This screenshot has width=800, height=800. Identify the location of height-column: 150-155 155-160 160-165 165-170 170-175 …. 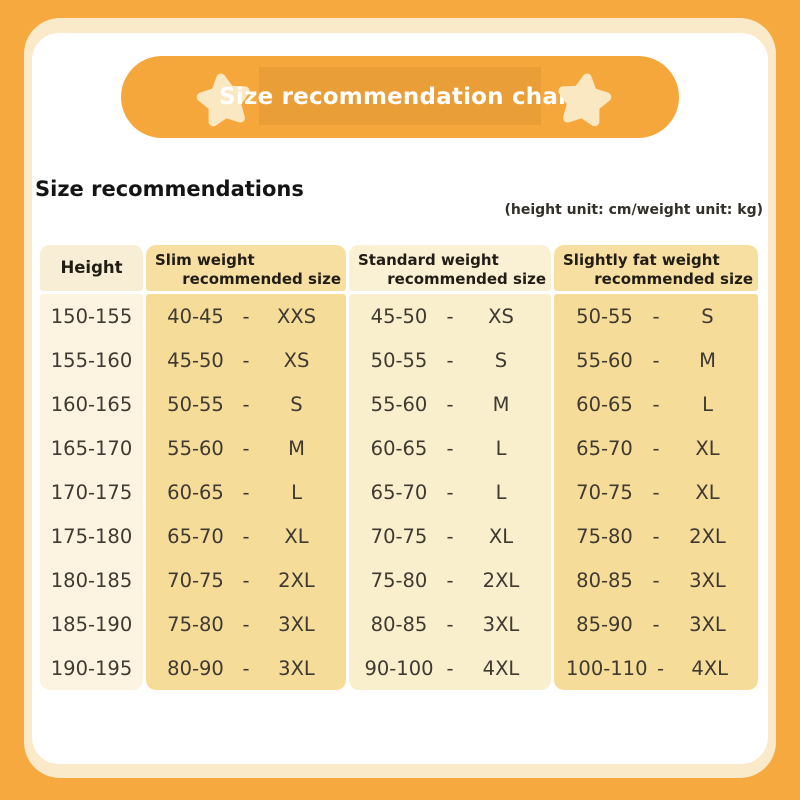
(91, 492).